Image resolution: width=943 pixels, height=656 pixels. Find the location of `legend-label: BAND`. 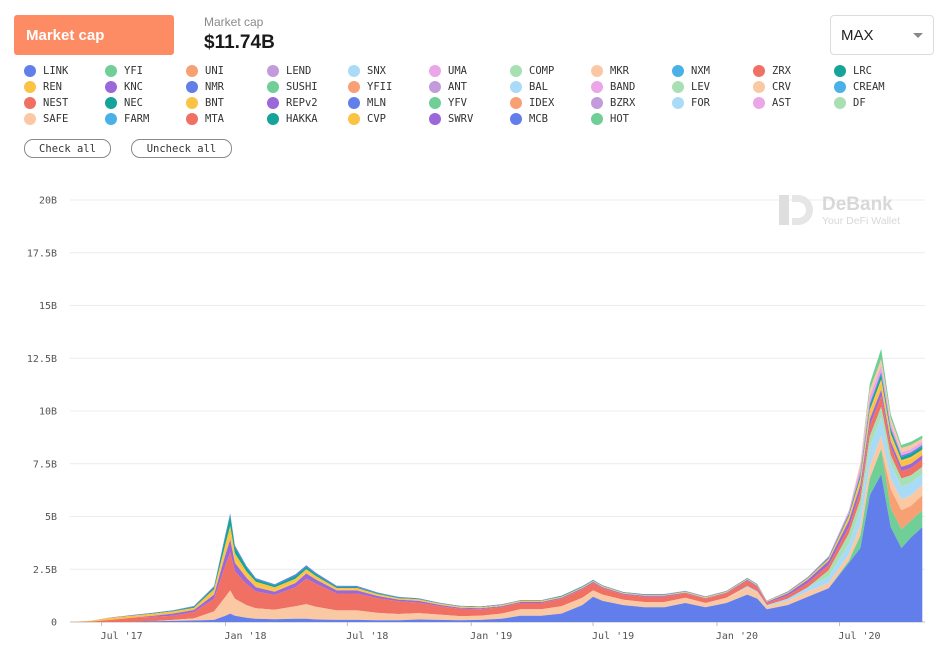

legend-label: BAND is located at coordinates (623, 87).